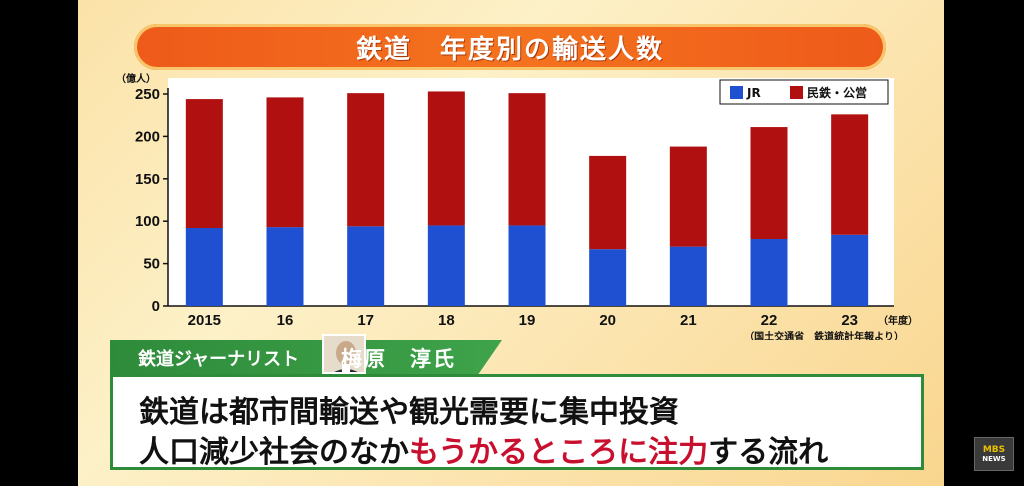 The image size is (1024, 486). What do you see at coordinates (607, 320) in the screenshot?
I see `x-tick-label: 20` at bounding box center [607, 320].